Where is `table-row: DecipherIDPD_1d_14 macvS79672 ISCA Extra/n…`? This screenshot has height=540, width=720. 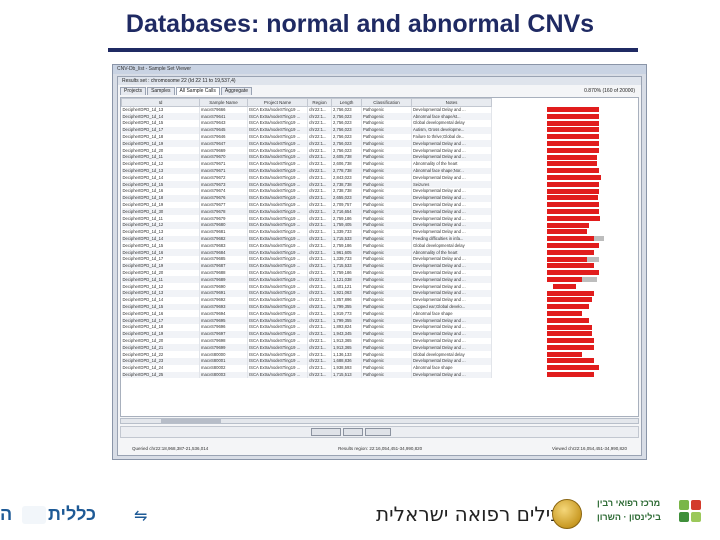
table-row: DecipherIDPD_1d_14 macvS79672 ISCA Extra/n… is located at coordinates (306, 178).